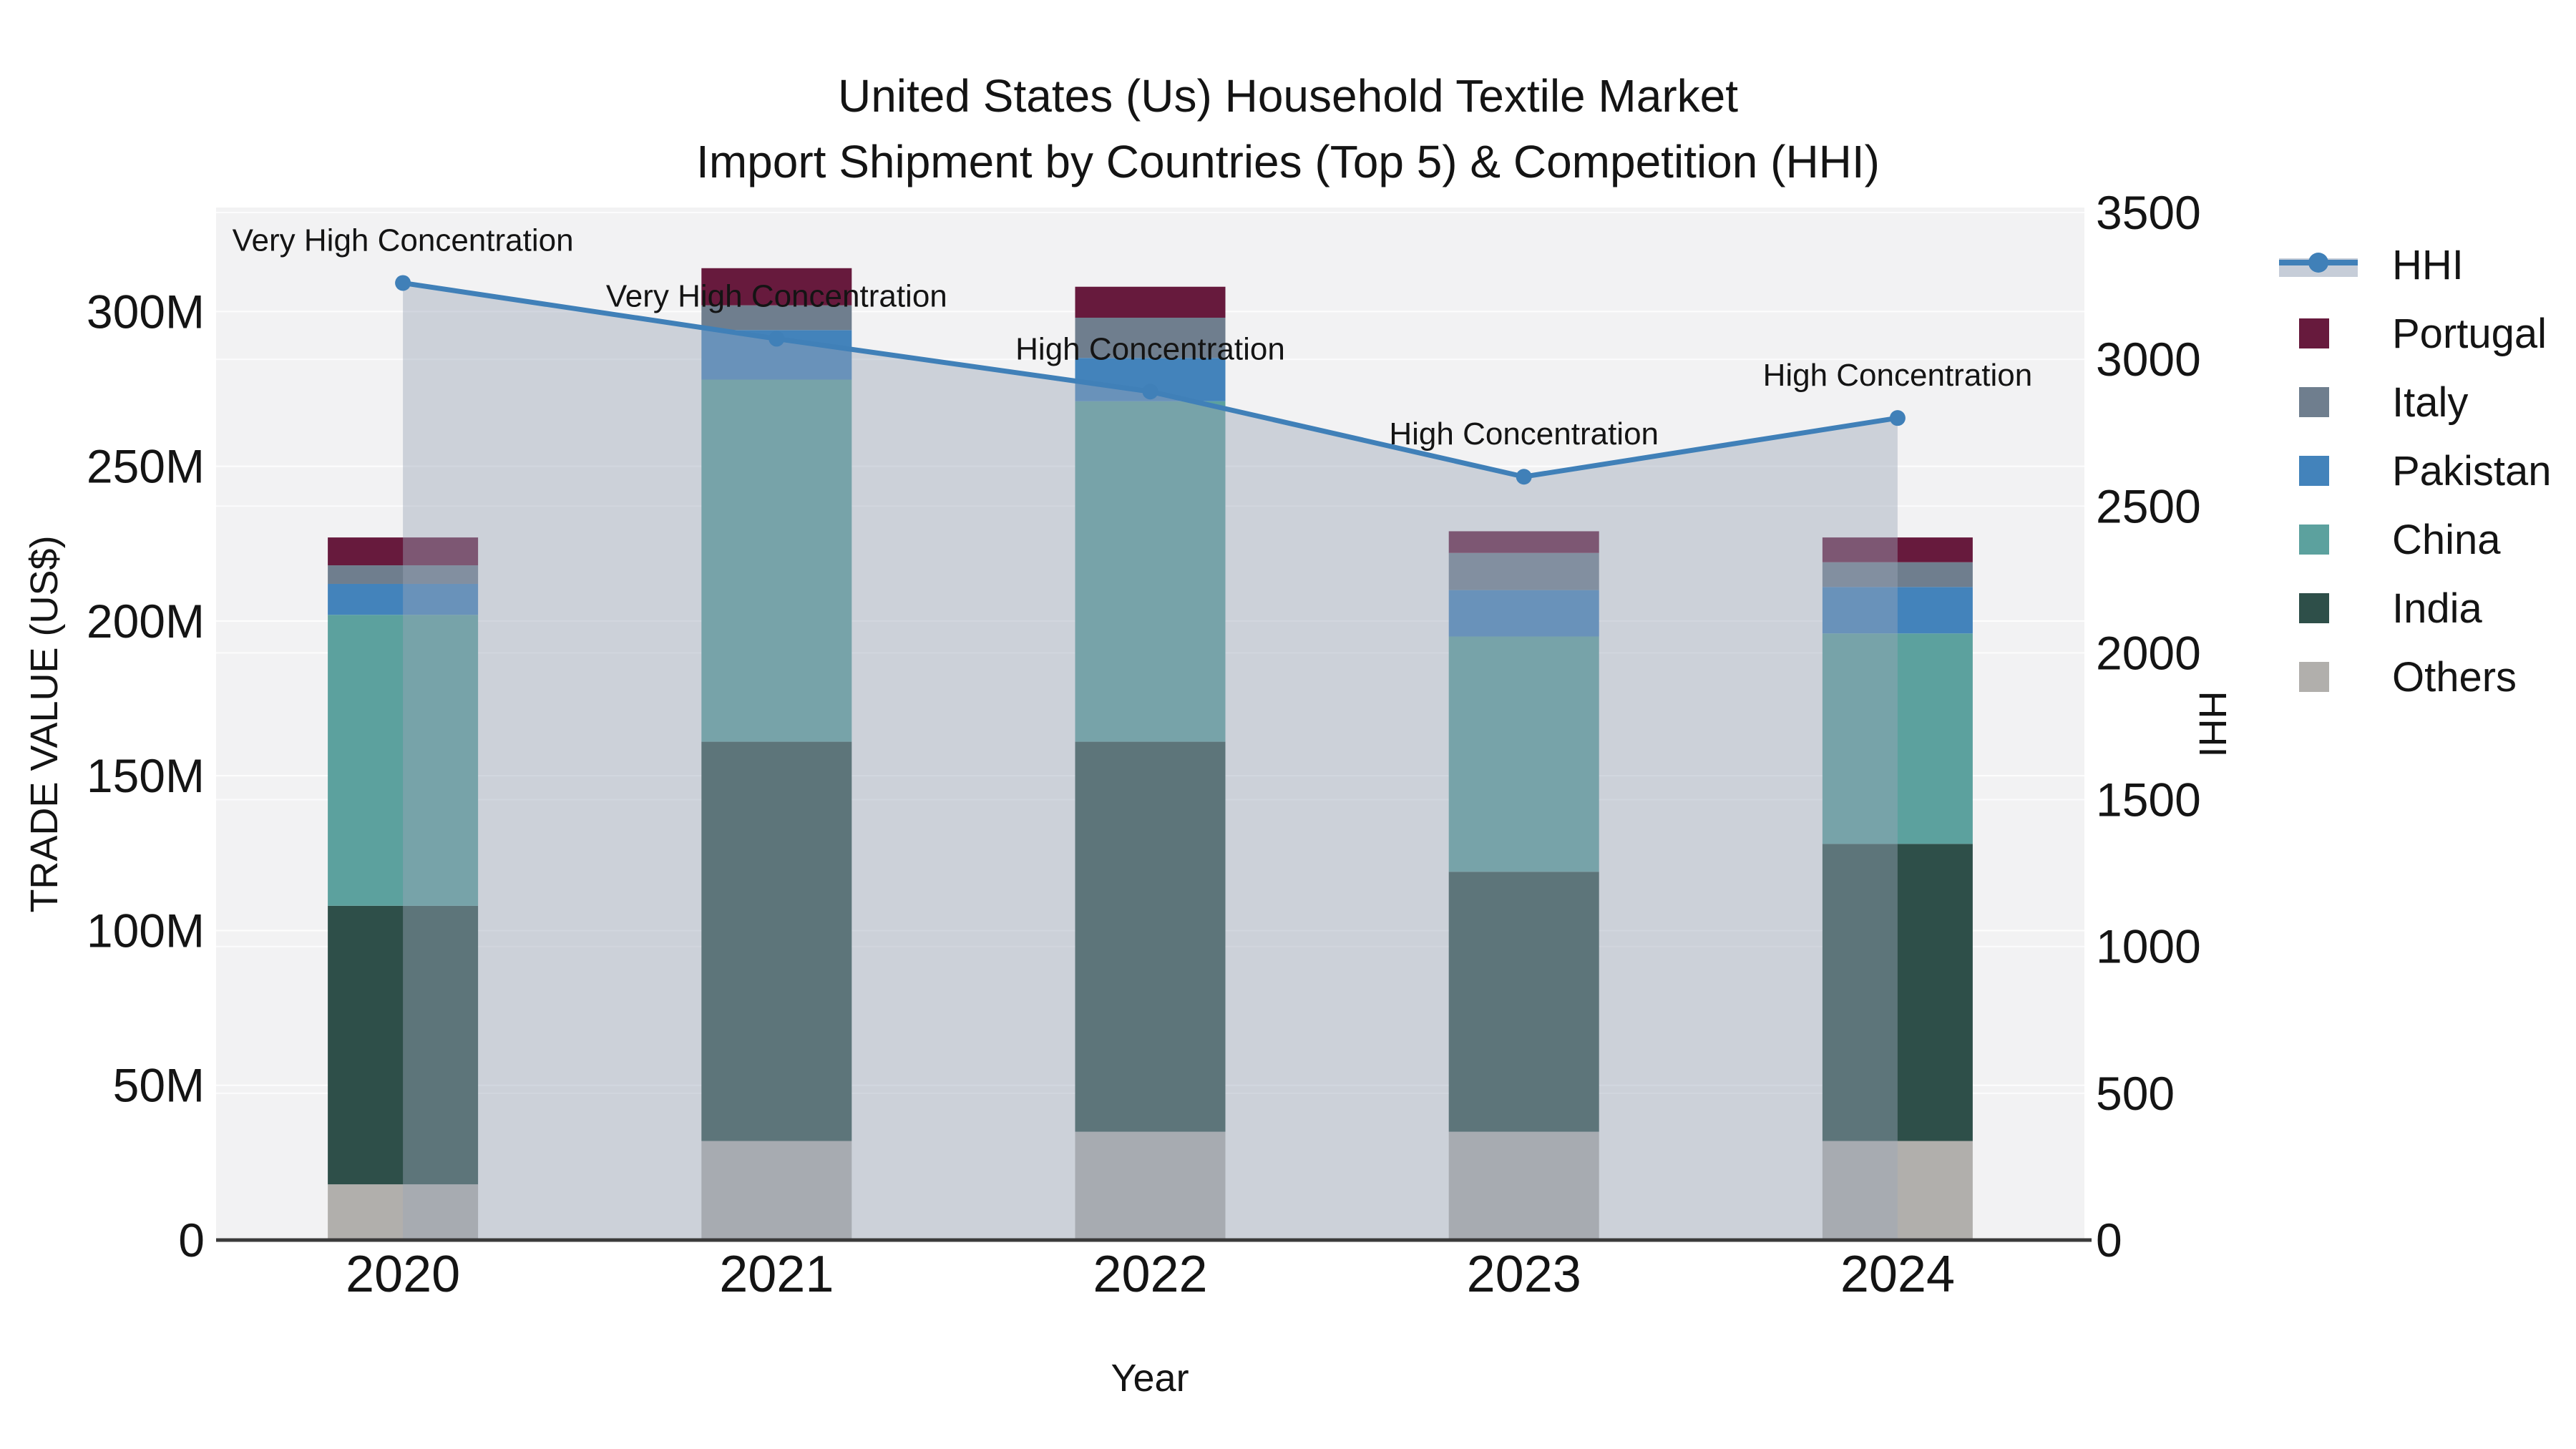 The width and height of the screenshot is (2576, 1449). Describe the element at coordinates (1523, 1185) in the screenshot. I see `bar-segment-others-2023` at that location.